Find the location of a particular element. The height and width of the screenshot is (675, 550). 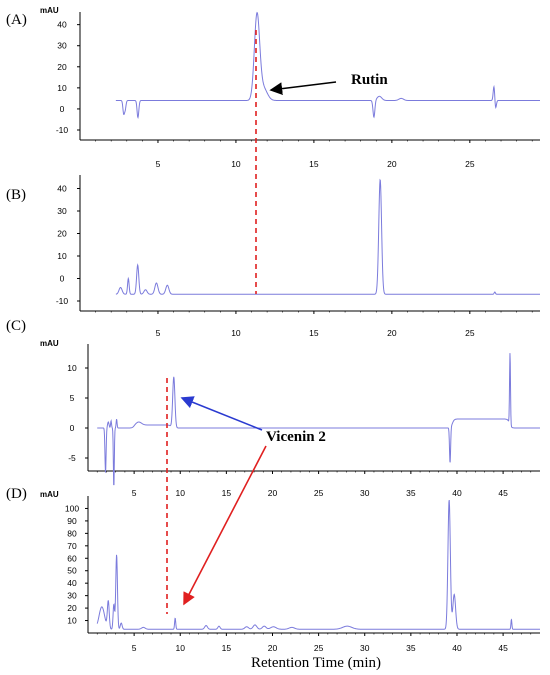

vicenin-red-arrow is located at coordinates (225, 525).